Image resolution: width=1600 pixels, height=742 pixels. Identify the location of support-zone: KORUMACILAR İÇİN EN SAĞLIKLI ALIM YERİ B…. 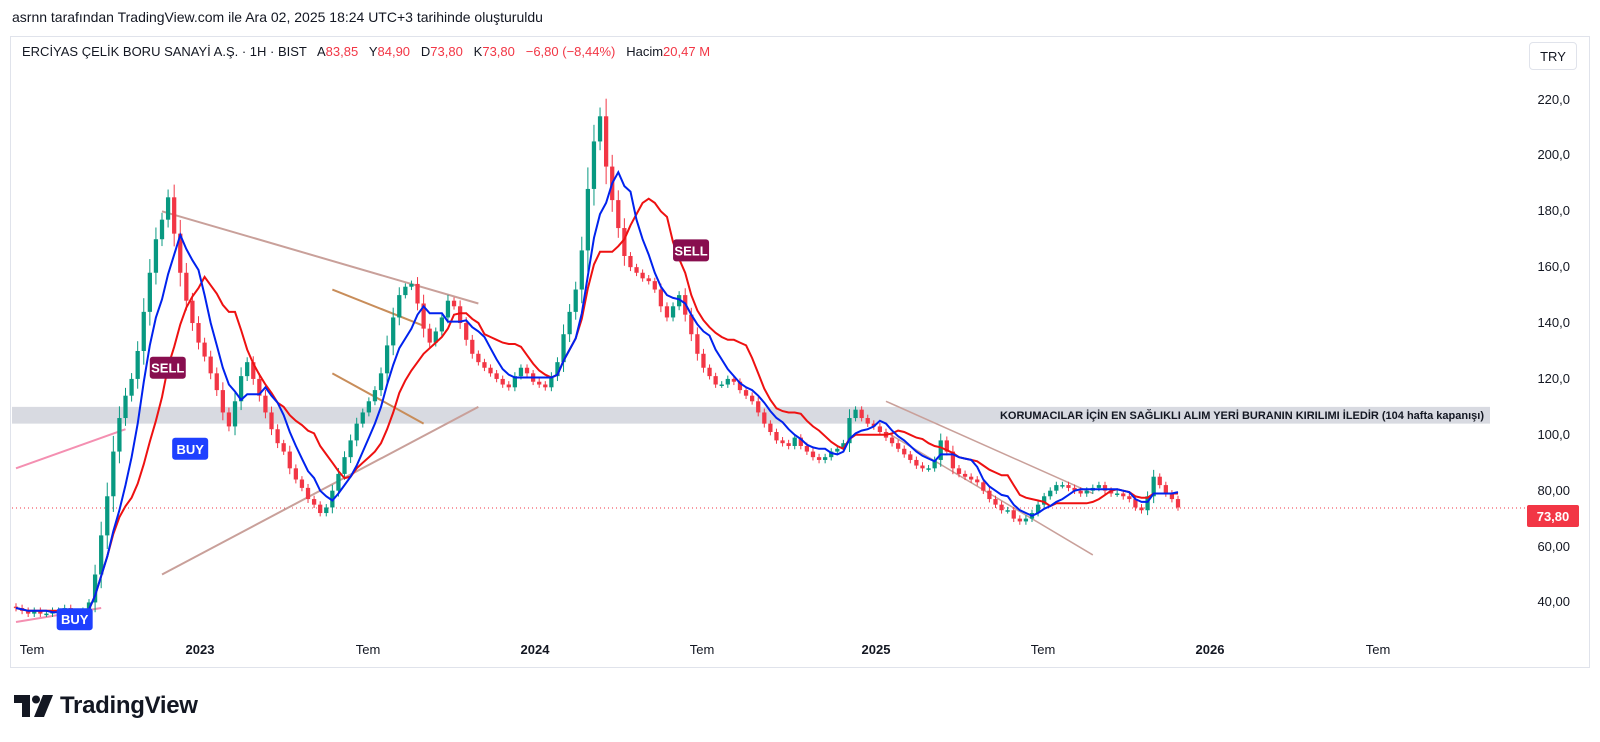
(751, 415).